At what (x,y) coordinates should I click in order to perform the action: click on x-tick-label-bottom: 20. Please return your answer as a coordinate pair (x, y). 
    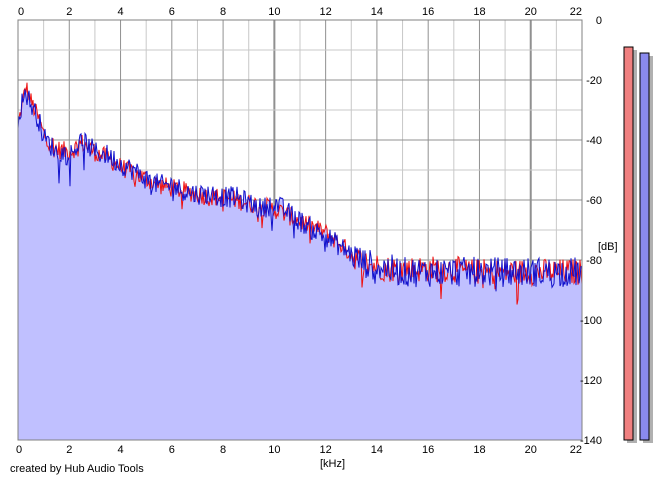
    Looking at the image, I should click on (531, 450).